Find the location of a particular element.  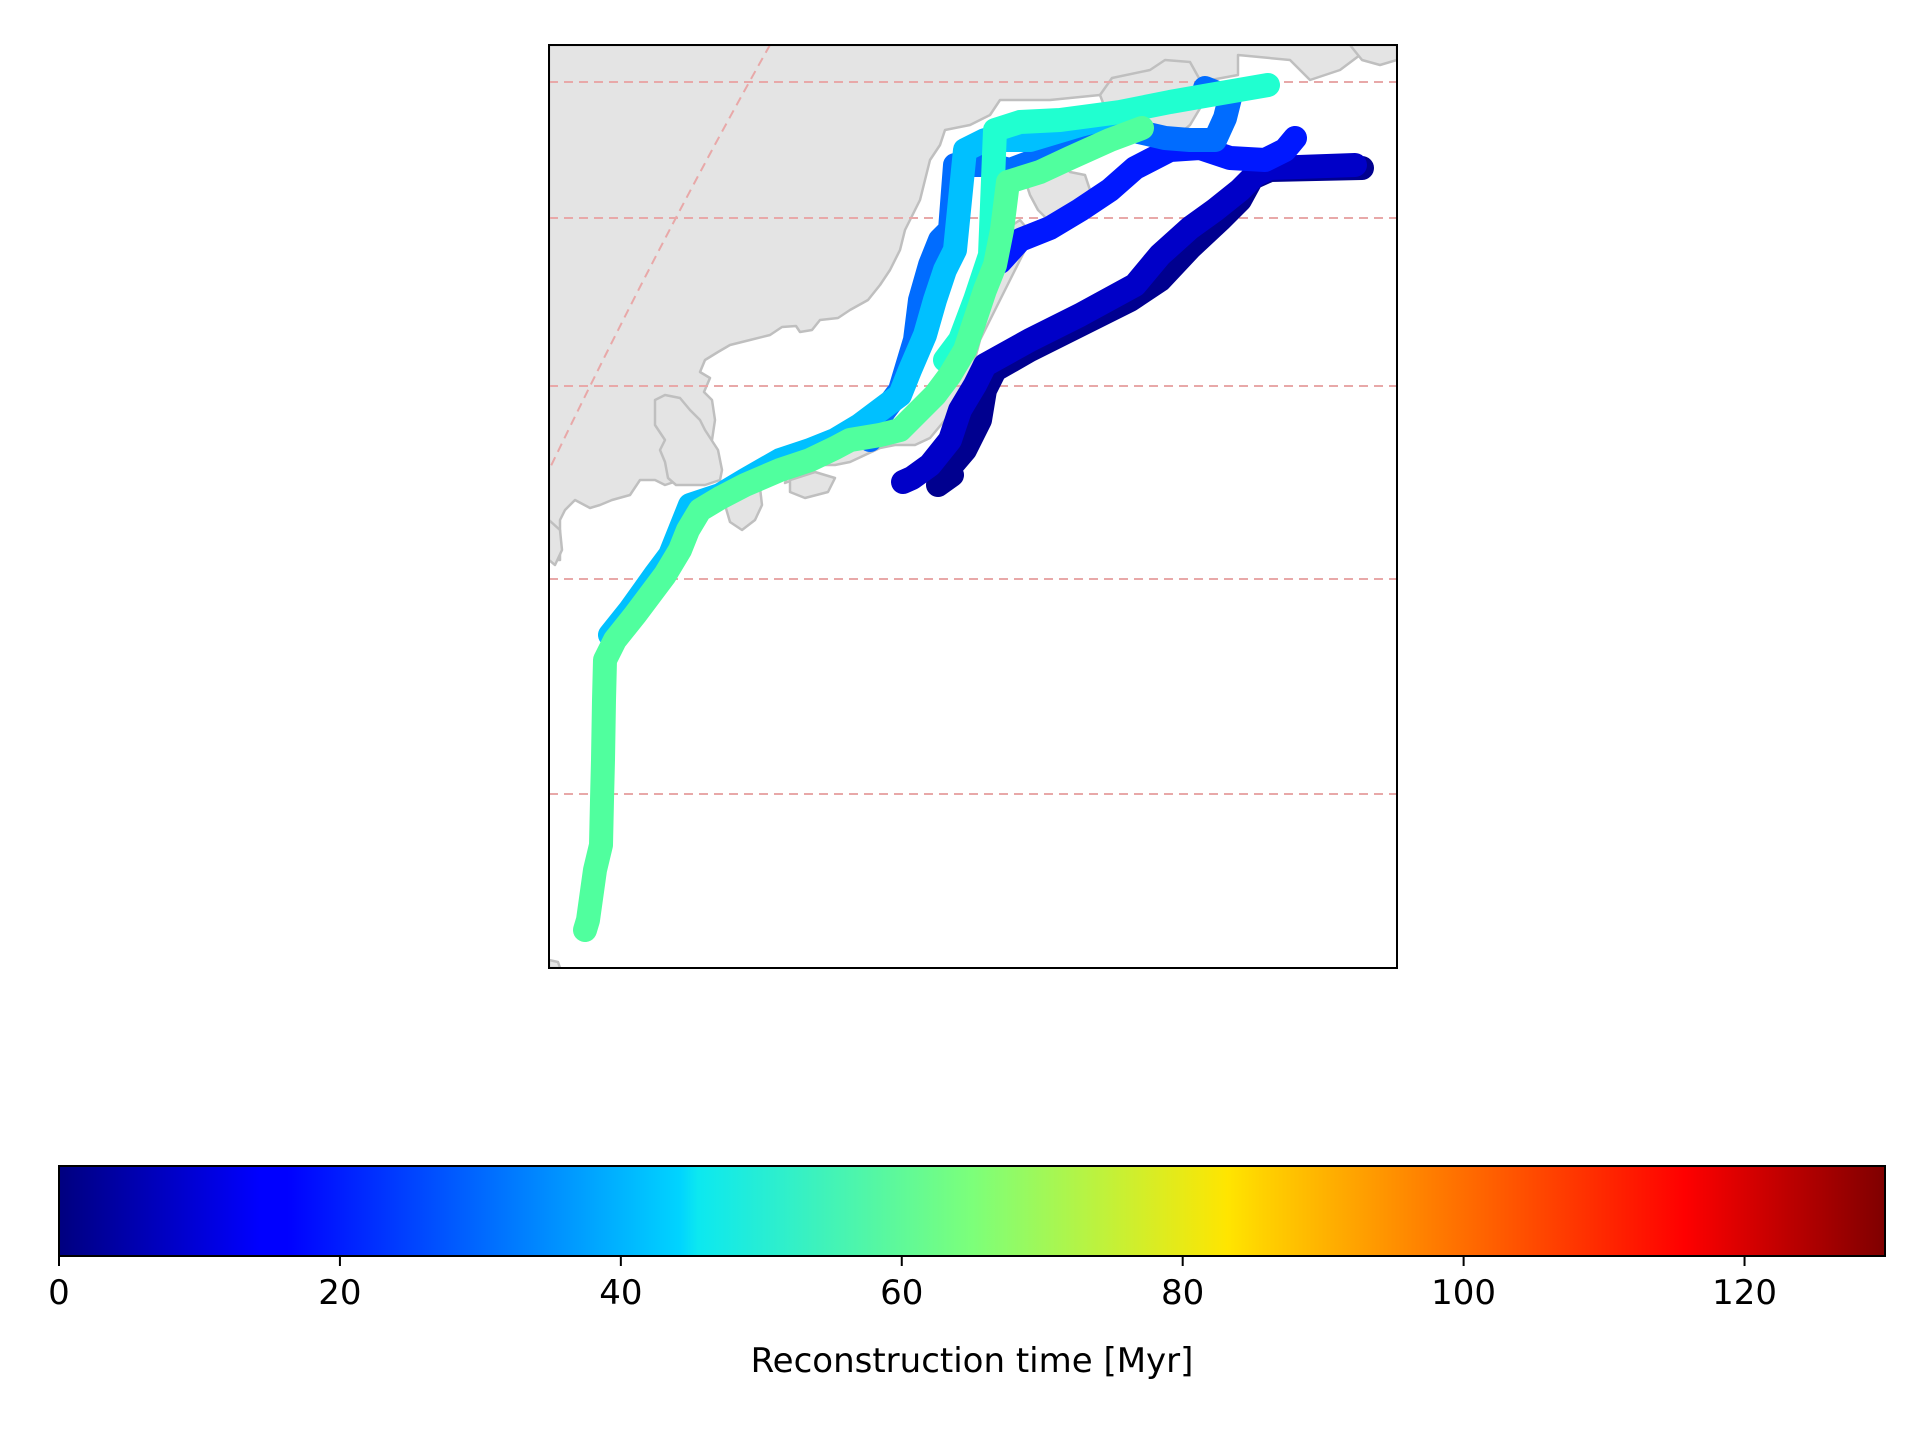

longitude-line is located at coordinates (660, 258).